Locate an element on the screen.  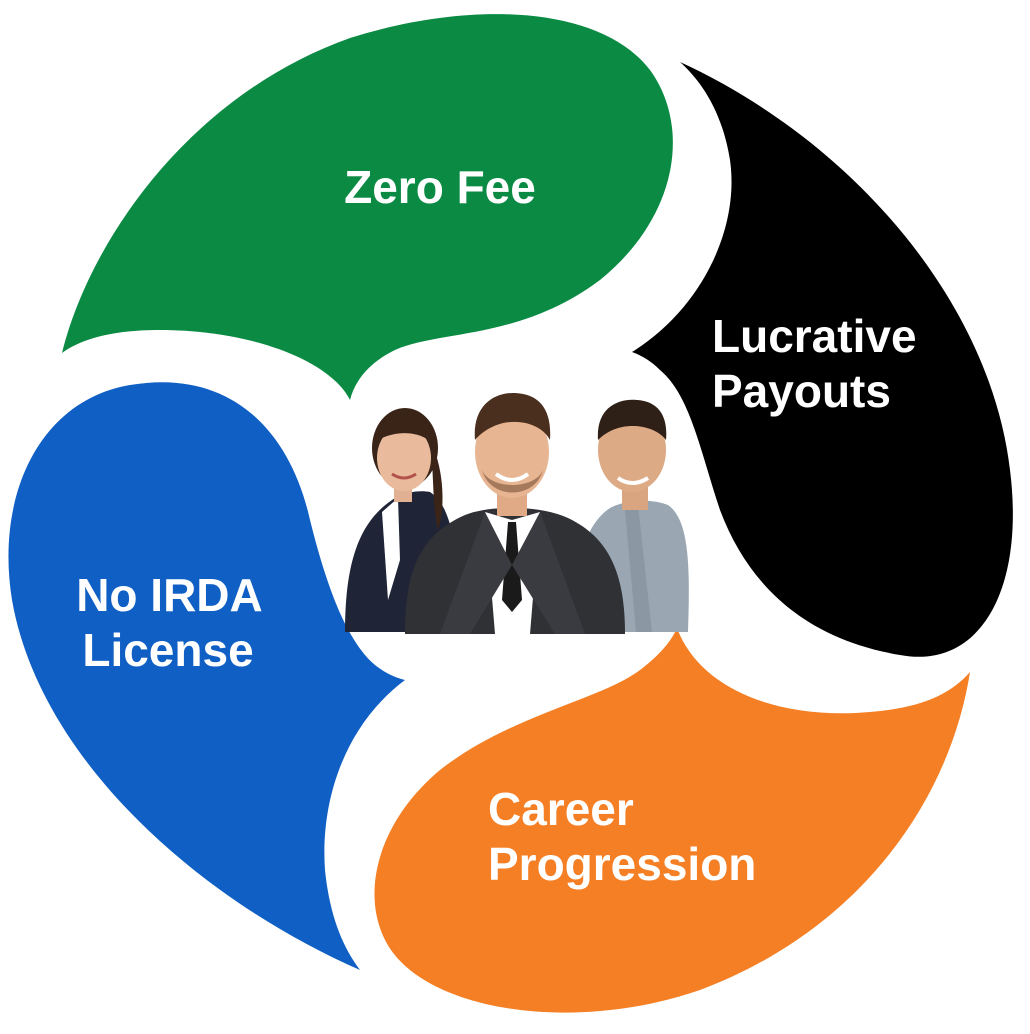
career-progression-label: Career Progression is located at coordinates (622, 836).